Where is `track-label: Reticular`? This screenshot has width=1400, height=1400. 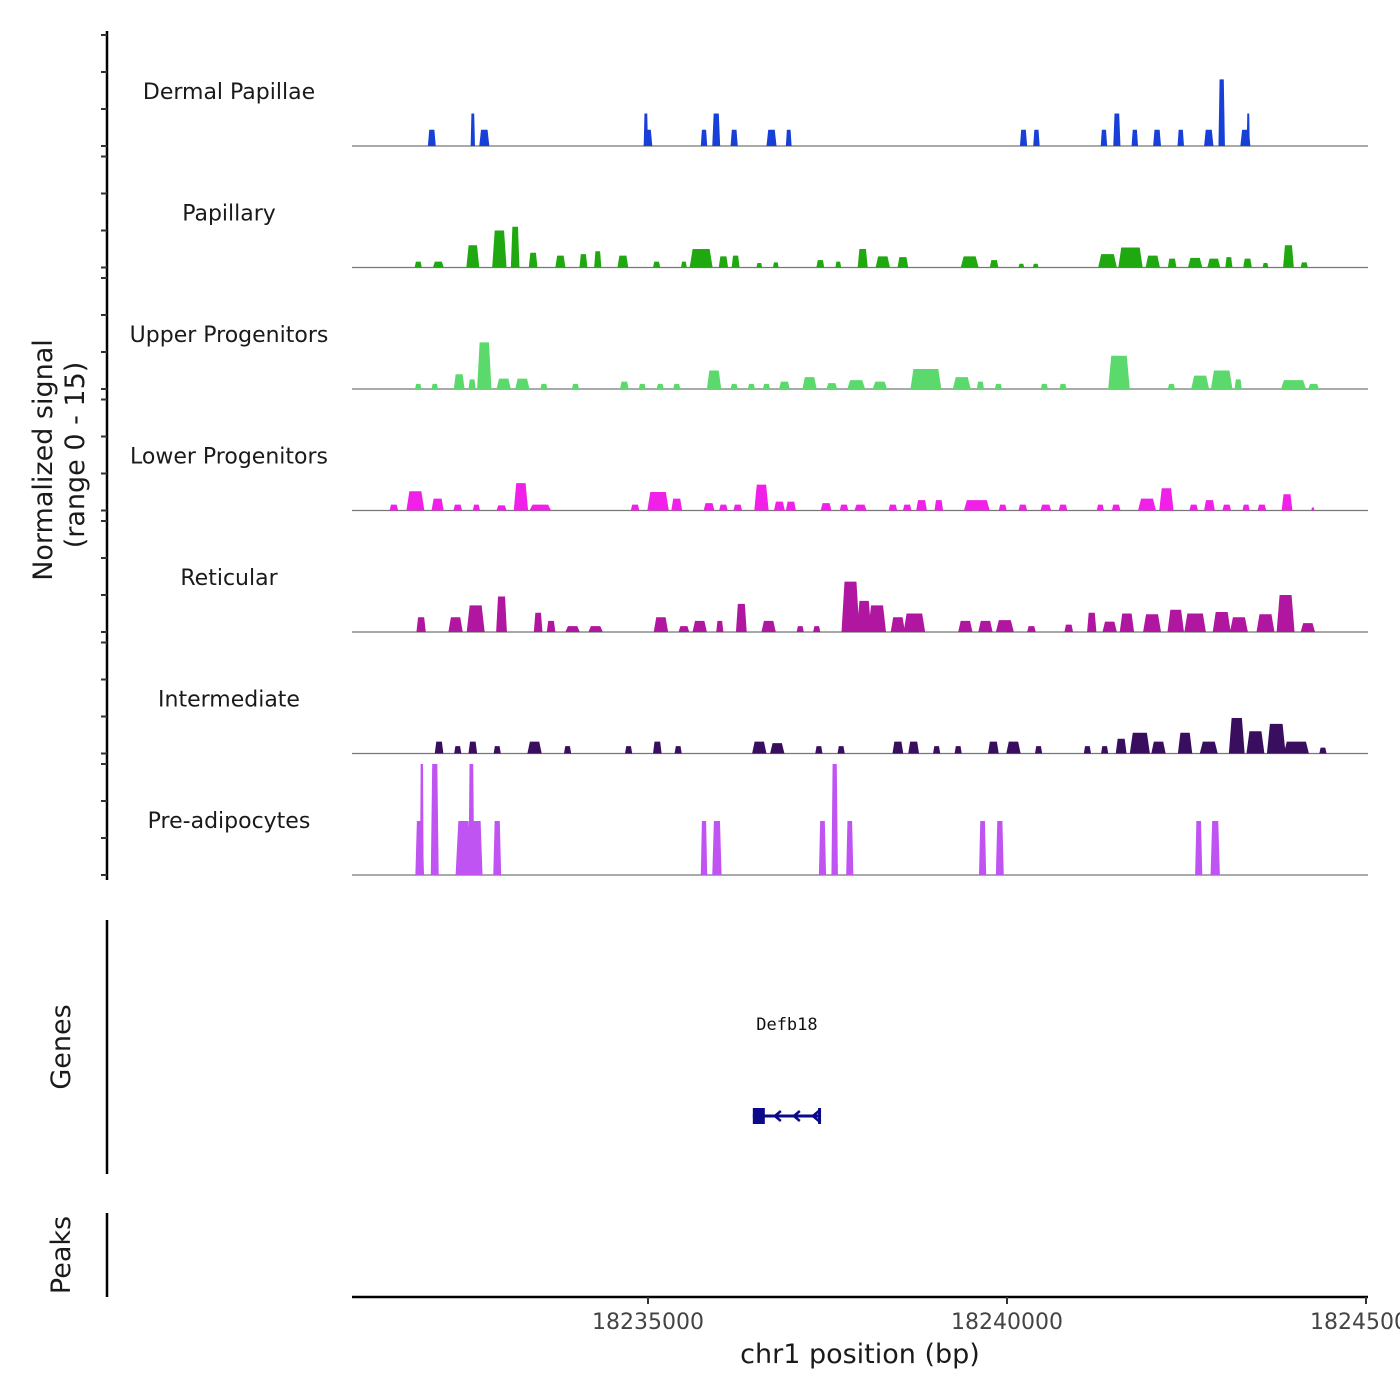 track-label: Reticular is located at coordinates (229, 578).